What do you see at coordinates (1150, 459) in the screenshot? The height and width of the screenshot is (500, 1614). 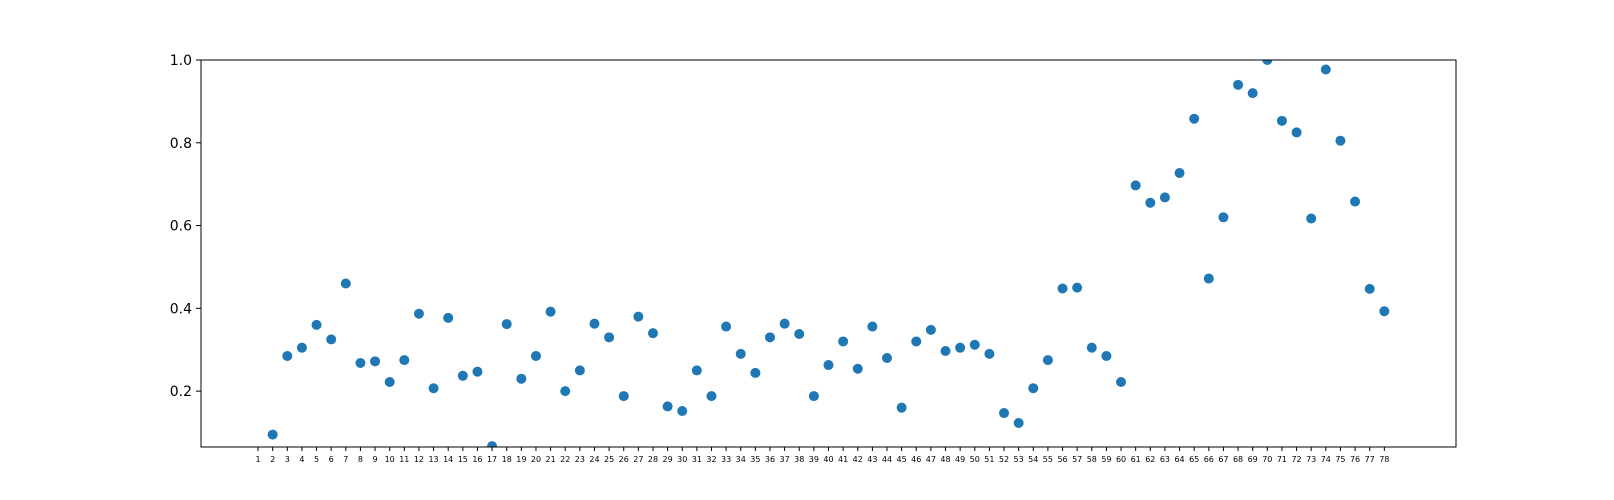 I see `x-tick-label: 62` at bounding box center [1150, 459].